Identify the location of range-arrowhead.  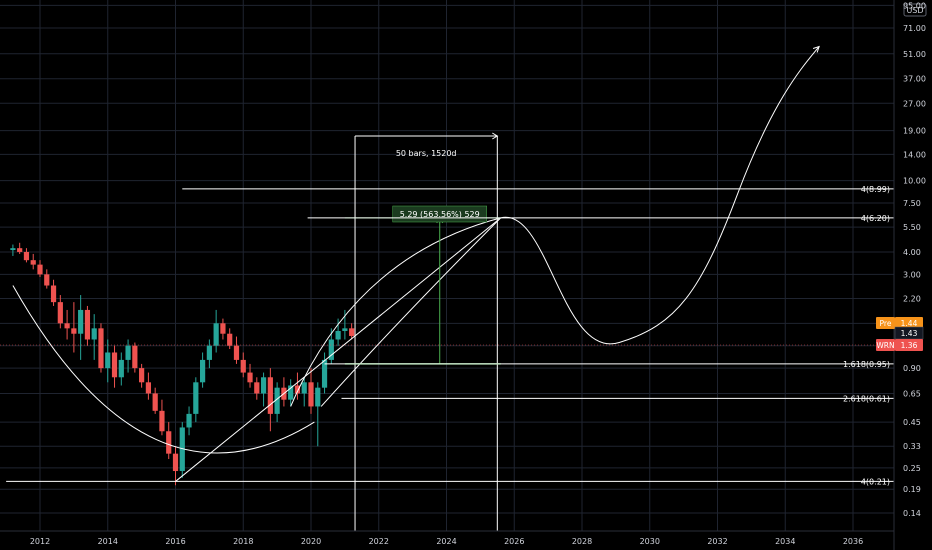
(495, 136).